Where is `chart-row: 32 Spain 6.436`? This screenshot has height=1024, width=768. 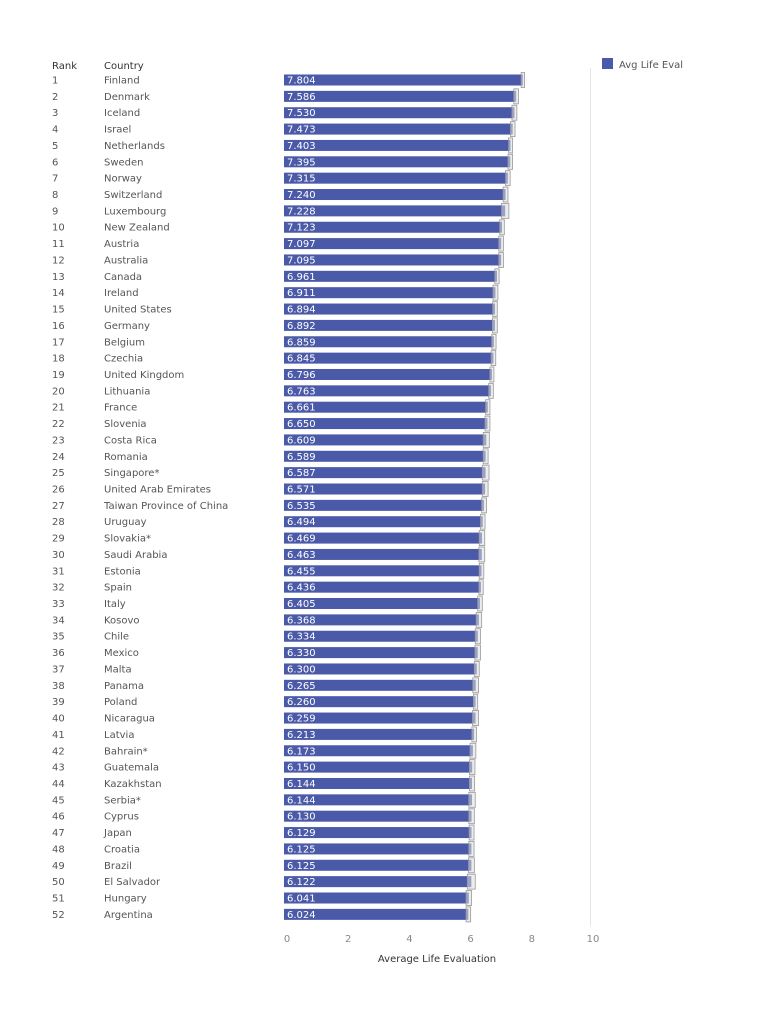 chart-row: 32 Spain 6.436 is located at coordinates (268, 587).